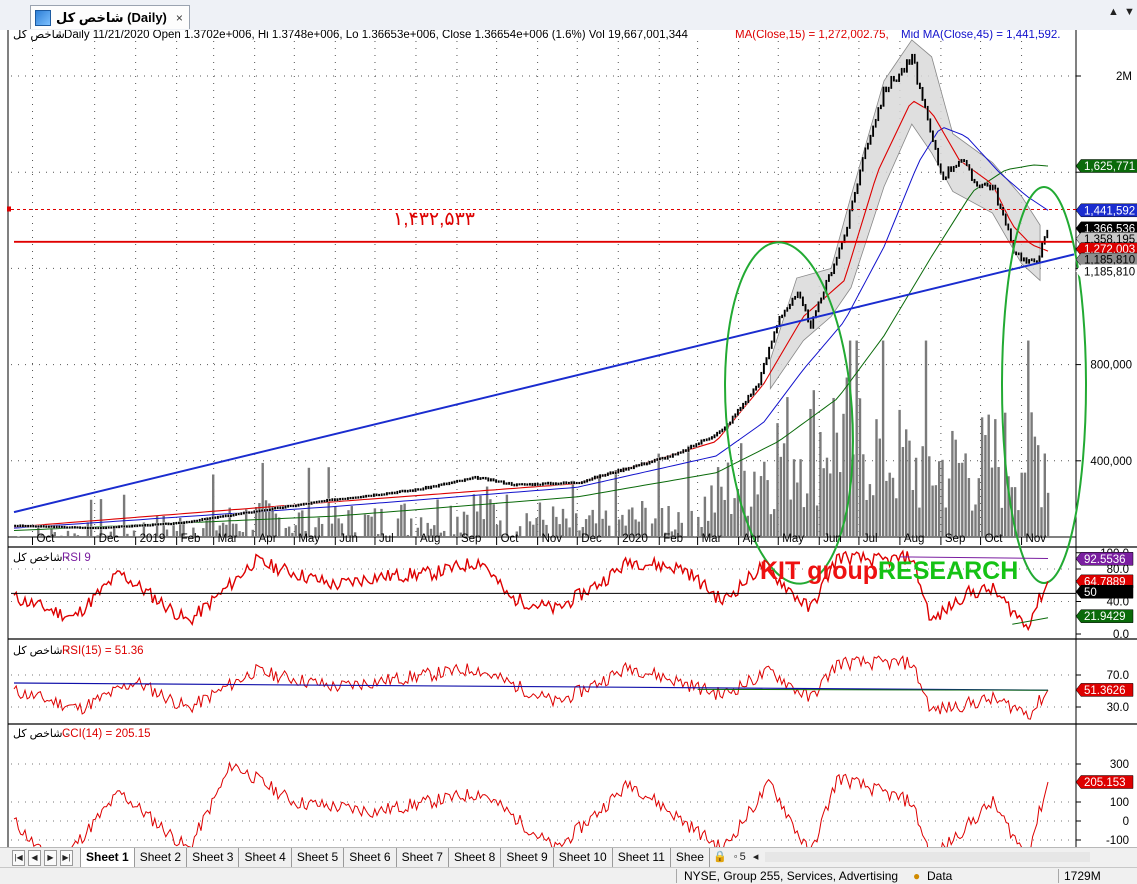 The height and width of the screenshot is (884, 1137). What do you see at coordinates (552, 539) in the screenshot?
I see `month-label: Nov` at bounding box center [552, 539].